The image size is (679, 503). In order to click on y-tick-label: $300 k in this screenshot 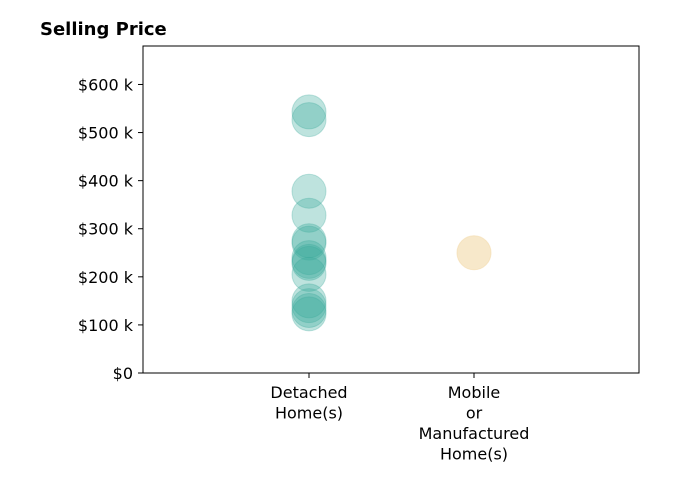, I will do `click(106, 229)`.